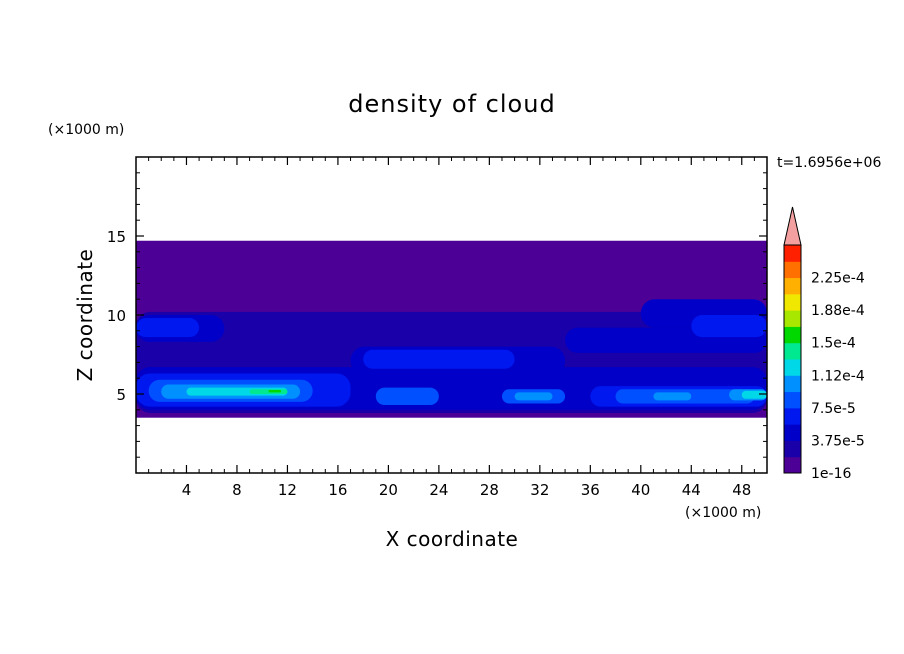 This screenshot has width=904, height=654. I want to click on colorbar-label: 1e-16, so click(831, 474).